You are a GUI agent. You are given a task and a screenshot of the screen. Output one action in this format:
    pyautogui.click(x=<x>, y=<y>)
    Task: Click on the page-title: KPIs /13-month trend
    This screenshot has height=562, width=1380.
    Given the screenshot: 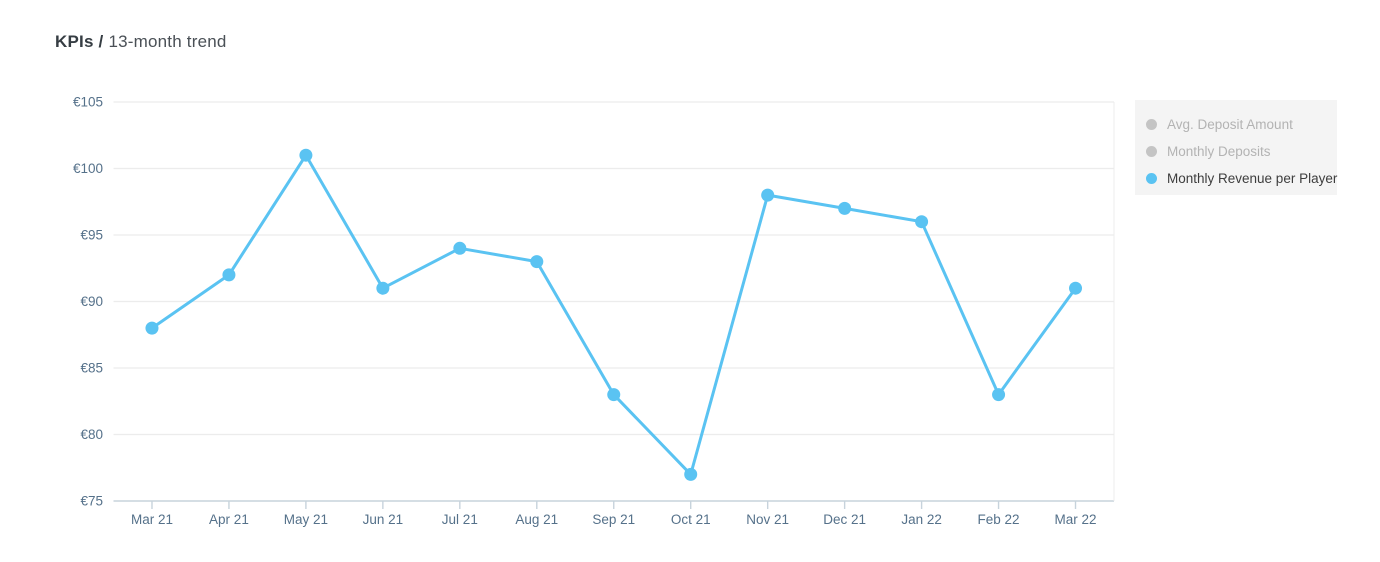 What is the action you would take?
    pyautogui.click(x=141, y=41)
    